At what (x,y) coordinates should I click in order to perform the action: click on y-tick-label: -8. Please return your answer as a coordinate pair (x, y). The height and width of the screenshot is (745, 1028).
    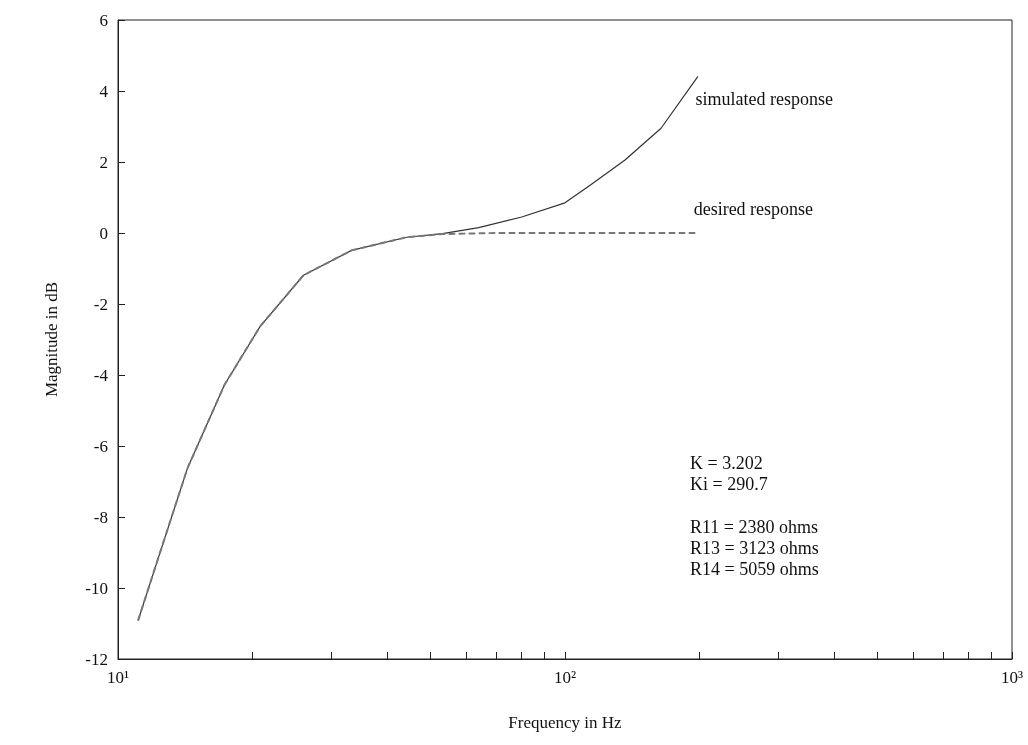
    Looking at the image, I should click on (100, 517).